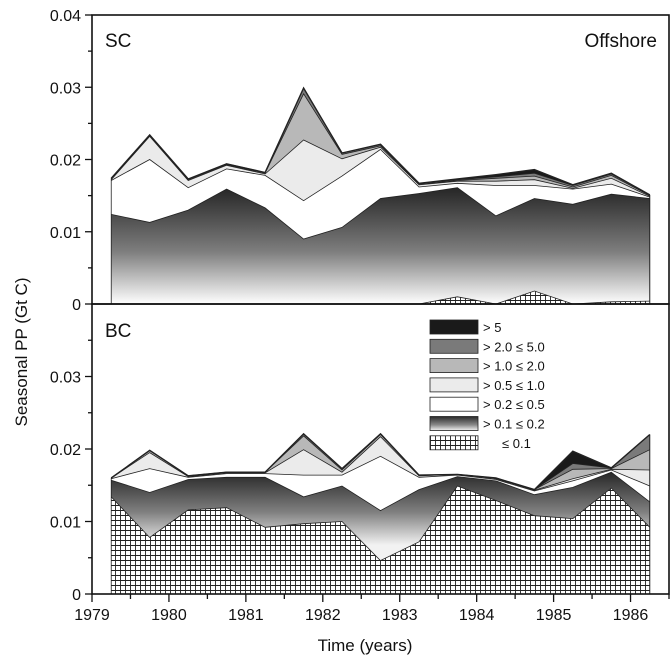 Image resolution: width=671 pixels, height=657 pixels. What do you see at coordinates (372, 609) in the screenshot?
I see `bc-x-axis: 1979 1980 1981 1982 1983 1984 1985 1986` at bounding box center [372, 609].